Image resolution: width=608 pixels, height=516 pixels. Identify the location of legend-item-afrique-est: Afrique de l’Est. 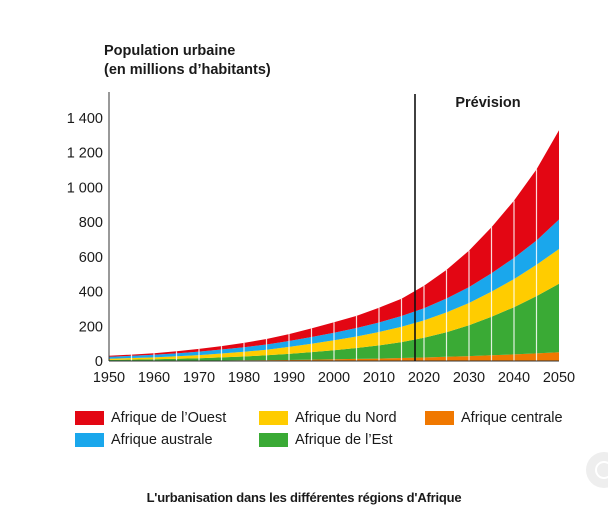
(326, 440).